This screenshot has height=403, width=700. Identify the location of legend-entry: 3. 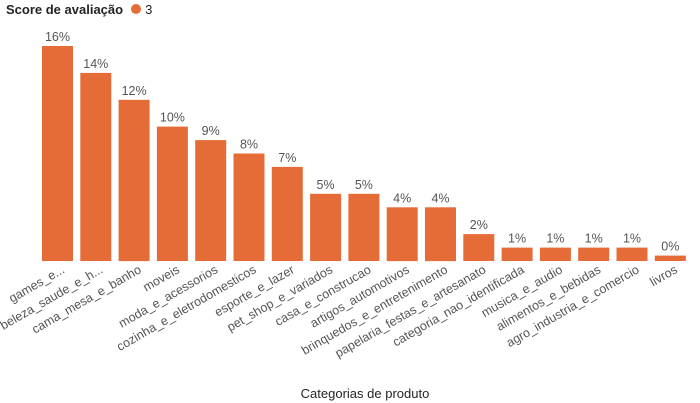
(149, 9).